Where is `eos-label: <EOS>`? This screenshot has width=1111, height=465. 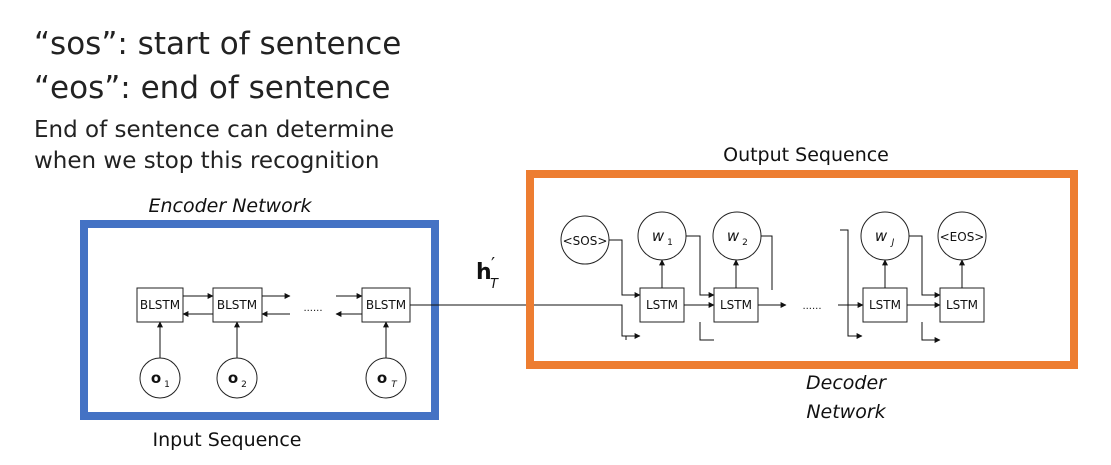
eos-label: <EOS> is located at coordinates (962, 237).